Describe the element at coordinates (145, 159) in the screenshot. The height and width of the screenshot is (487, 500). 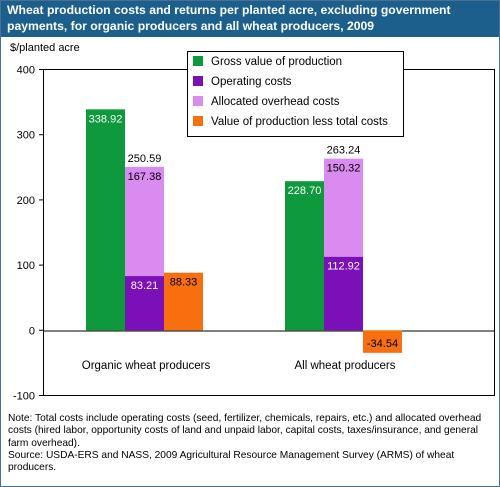
I see `data-label-total-costs-organic-wheat-producers: 250.59` at that location.